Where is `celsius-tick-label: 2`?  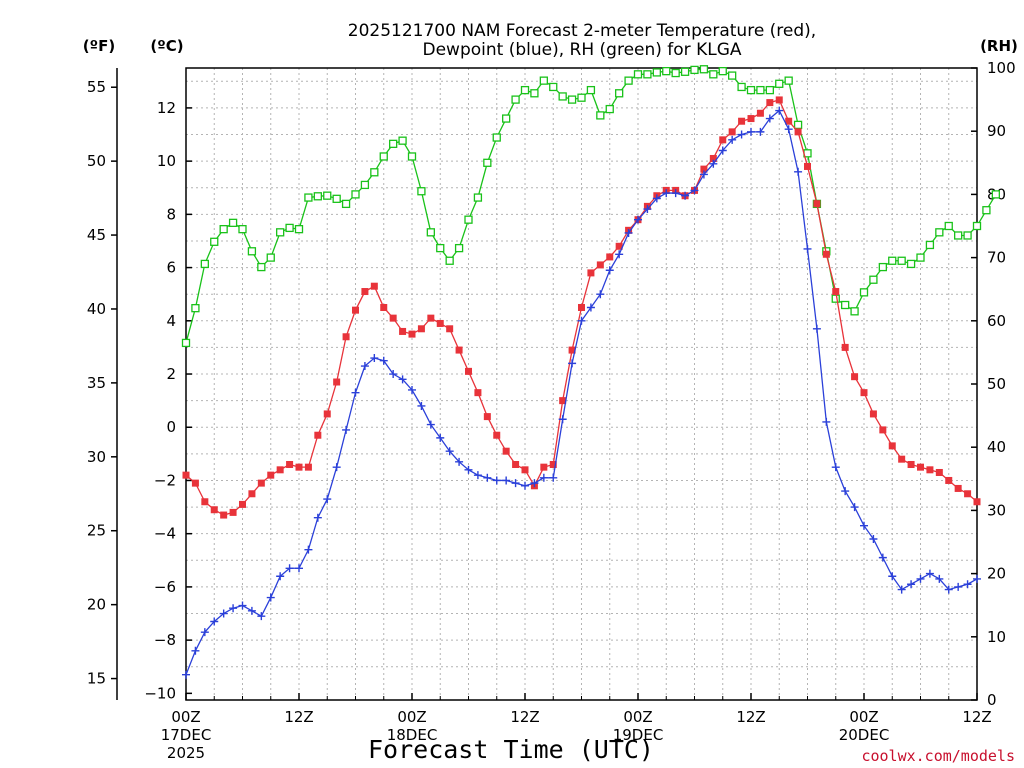
celsius-tick-label: 2 is located at coordinates (171, 374).